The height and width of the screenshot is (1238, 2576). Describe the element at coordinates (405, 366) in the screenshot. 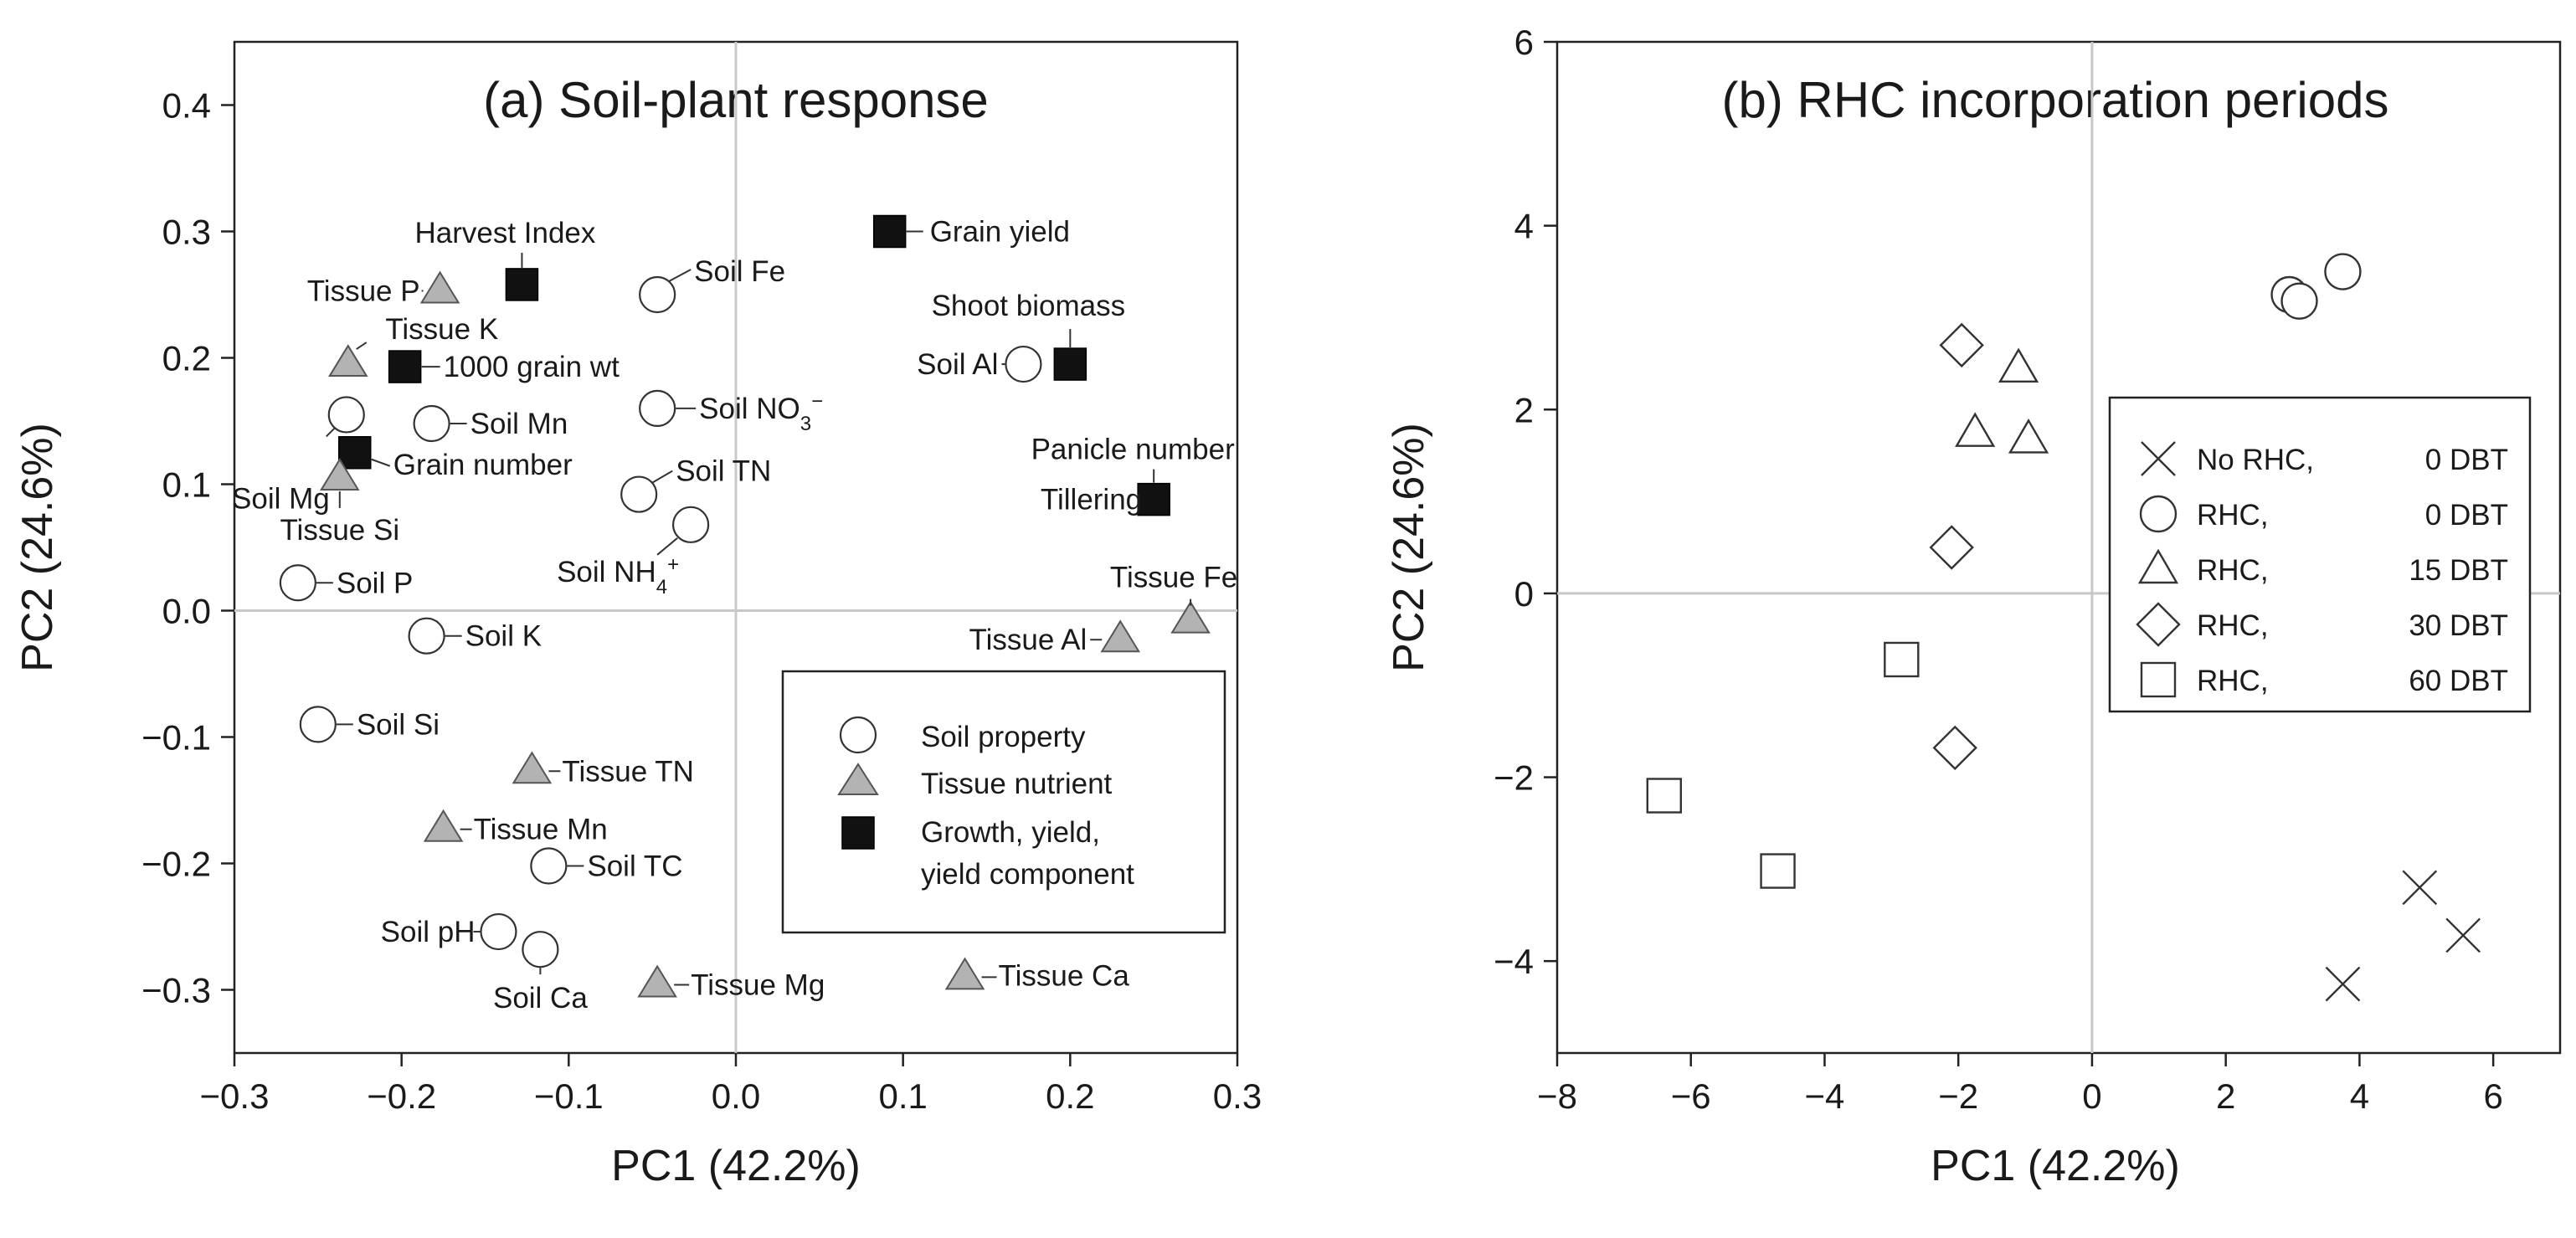

I see `point-1000-grain-wt` at that location.